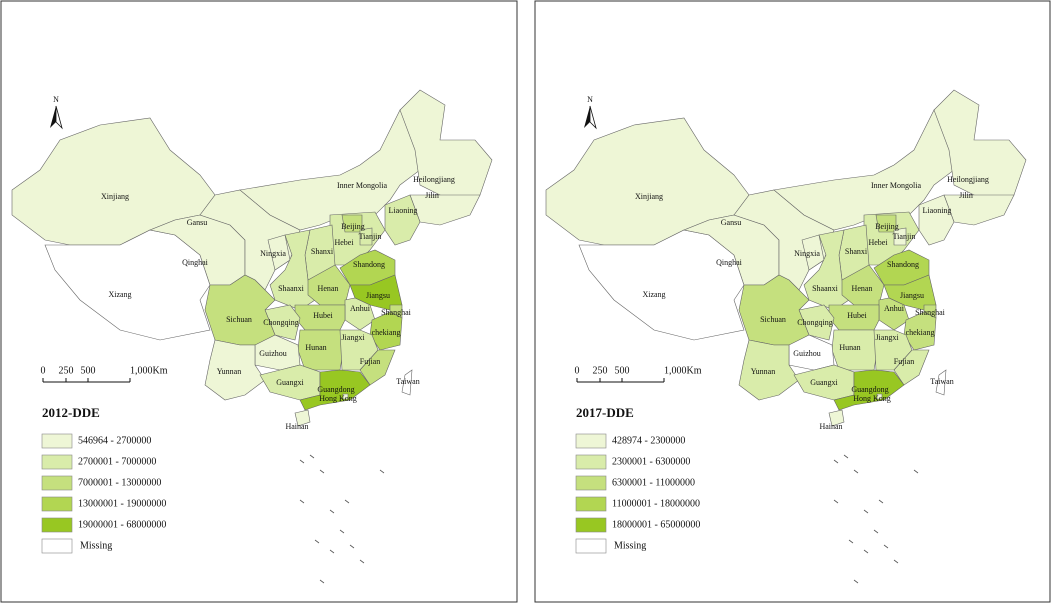 This screenshot has height=604, width=1052. I want to click on province-label: chekiang, so click(920, 332).